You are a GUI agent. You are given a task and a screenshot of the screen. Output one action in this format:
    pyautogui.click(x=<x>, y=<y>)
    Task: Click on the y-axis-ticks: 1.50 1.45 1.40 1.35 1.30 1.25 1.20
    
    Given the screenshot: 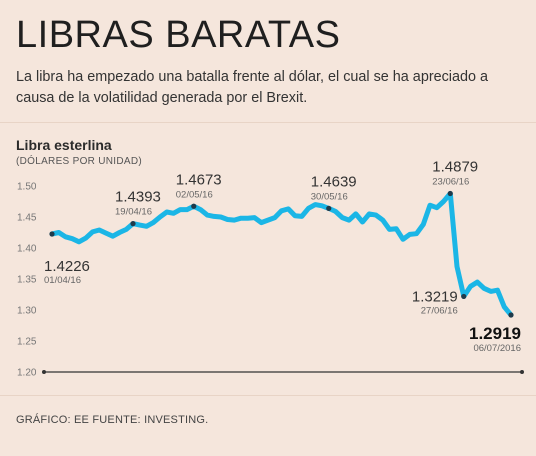 What is the action you would take?
    pyautogui.click(x=27, y=280)
    